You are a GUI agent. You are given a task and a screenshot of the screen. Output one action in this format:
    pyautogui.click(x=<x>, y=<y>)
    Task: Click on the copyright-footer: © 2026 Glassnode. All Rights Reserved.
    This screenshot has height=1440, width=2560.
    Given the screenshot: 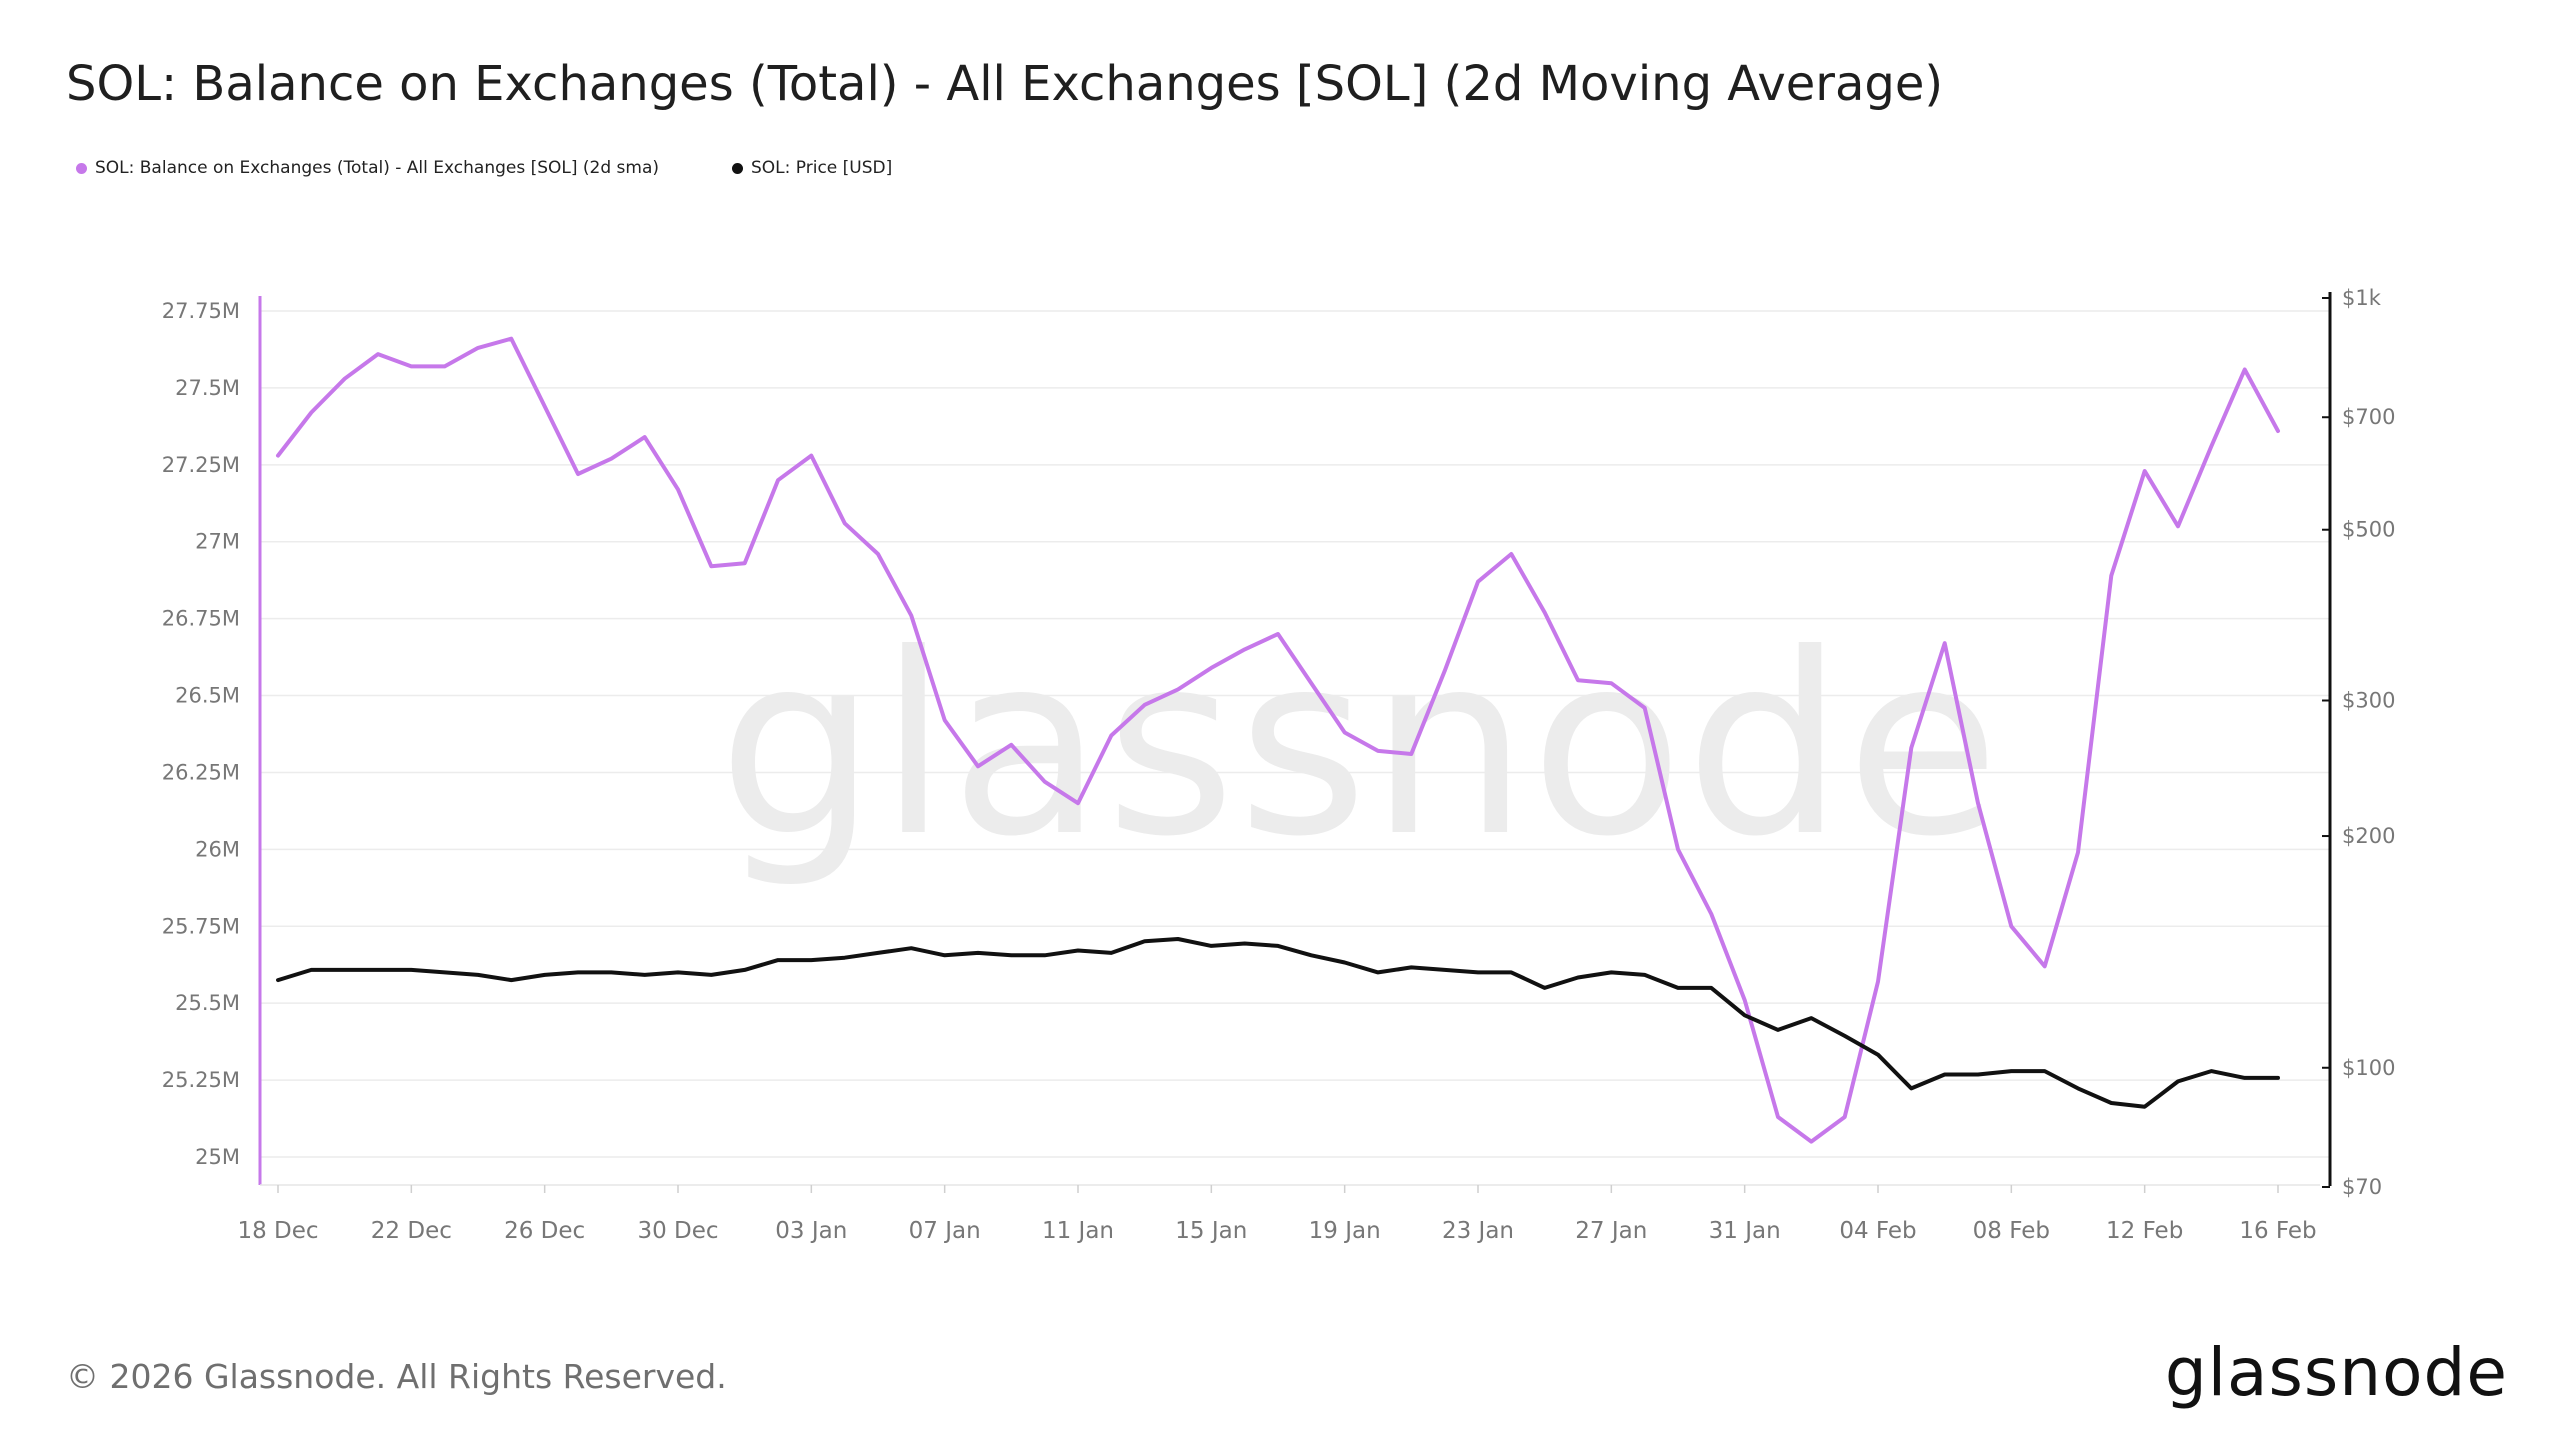 What is the action you would take?
    pyautogui.click(x=396, y=1376)
    